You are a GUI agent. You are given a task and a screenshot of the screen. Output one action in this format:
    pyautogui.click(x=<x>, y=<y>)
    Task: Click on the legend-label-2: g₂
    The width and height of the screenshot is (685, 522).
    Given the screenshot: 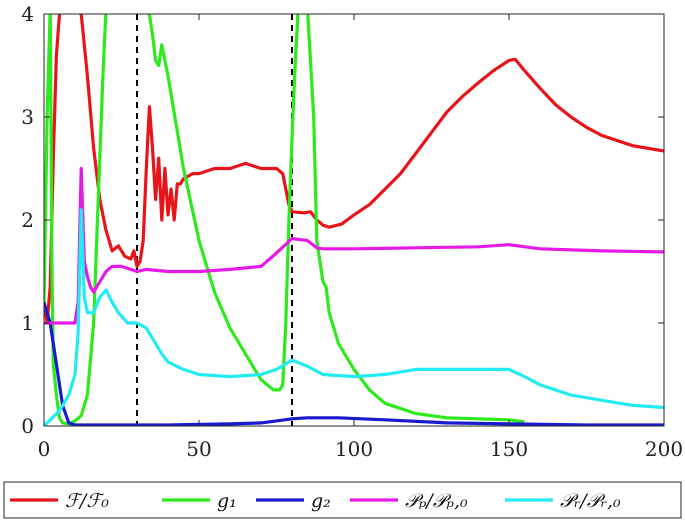 What is the action you would take?
    pyautogui.click(x=321, y=501)
    